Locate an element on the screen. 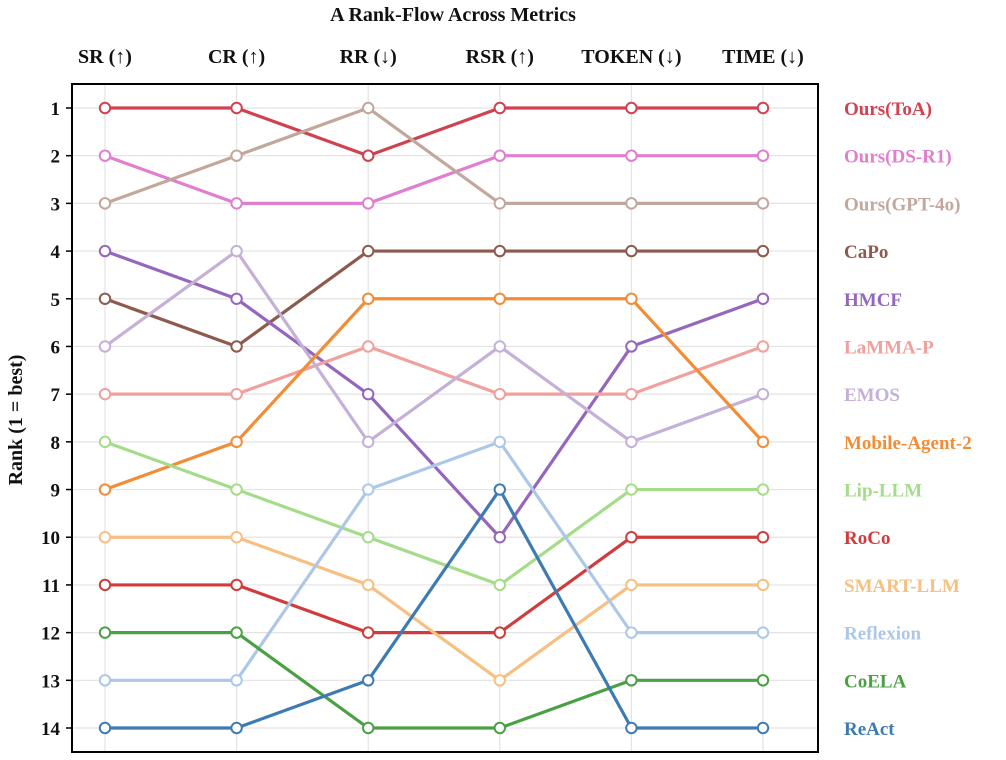  series-label: Mobile-Agent-2 is located at coordinates (908, 443).